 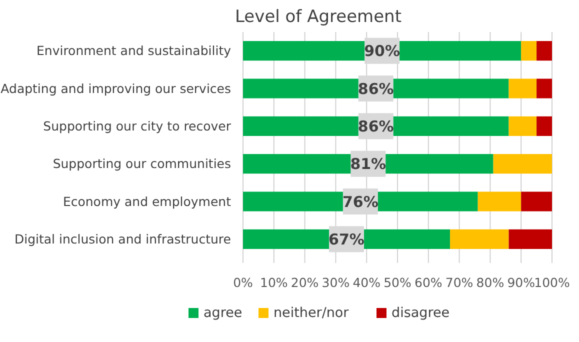 I want to click on x-tick-label: 10%, so click(x=274, y=282).